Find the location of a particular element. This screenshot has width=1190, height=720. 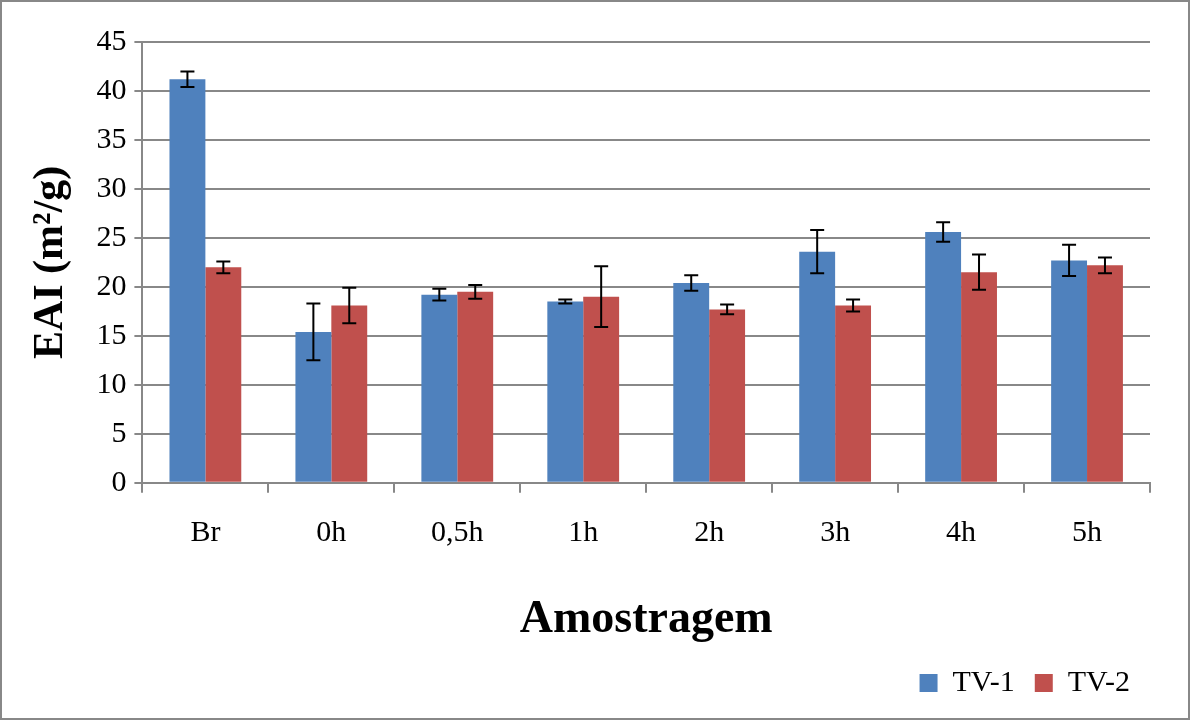

x-tick-label: 4h is located at coordinates (961, 530).